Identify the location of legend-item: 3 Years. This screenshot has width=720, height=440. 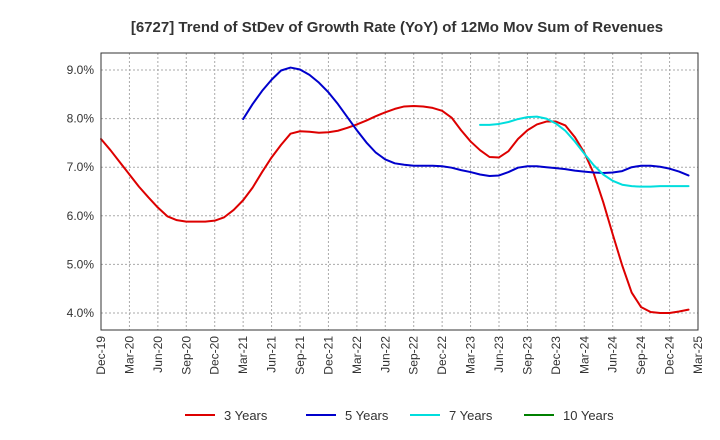
(226, 415).